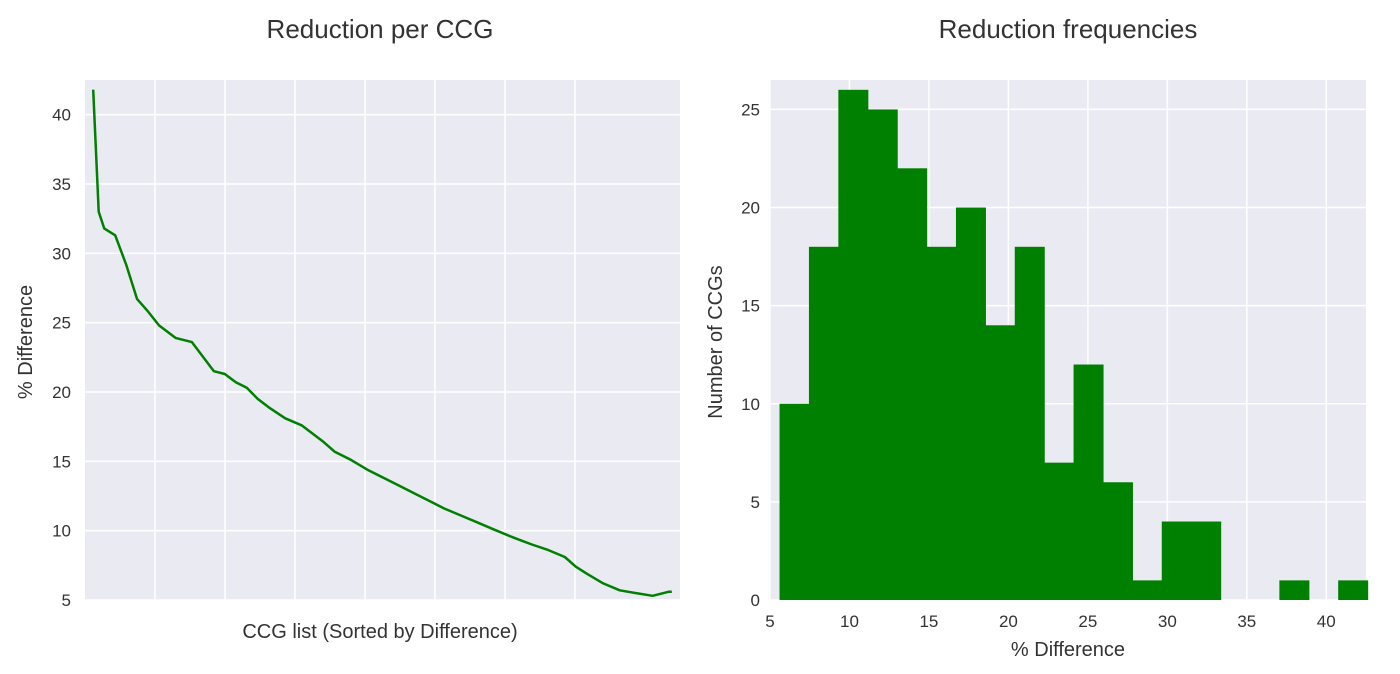  What do you see at coordinates (379, 632) in the screenshot?
I see `line-chart-x-label: CCG list (Sorted by Difference)` at bounding box center [379, 632].